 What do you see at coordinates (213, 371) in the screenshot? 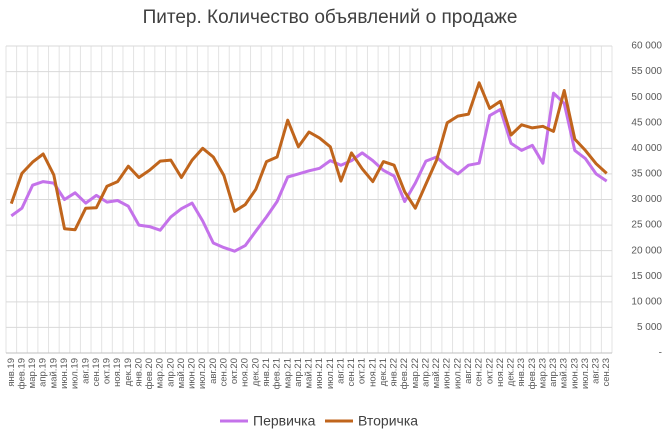
I see `x-tick-label: авг.20` at bounding box center [213, 371].